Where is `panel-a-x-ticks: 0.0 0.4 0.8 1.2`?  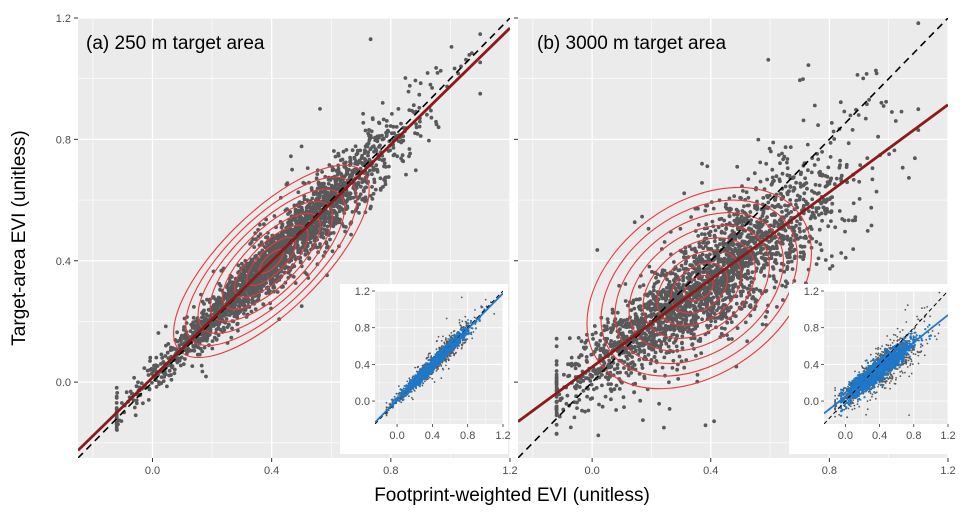 panel-a-x-ticks: 0.0 0.4 0.8 1.2 is located at coordinates (331, 467).